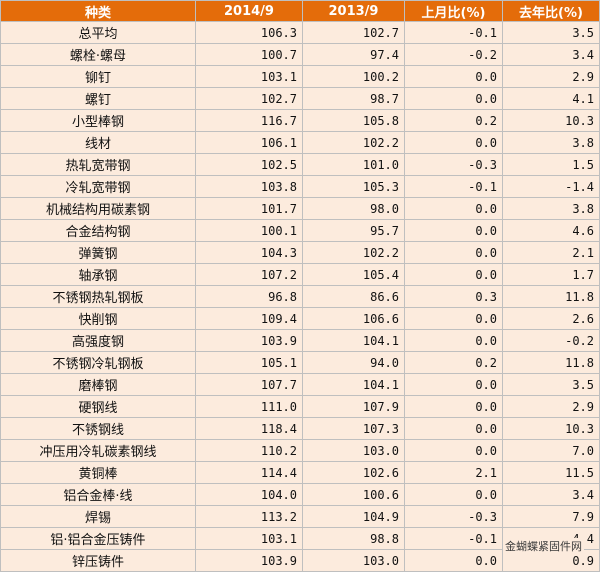  Describe the element at coordinates (353, 142) in the screenshot. I see `cell-2013-9: 102.2` at that location.